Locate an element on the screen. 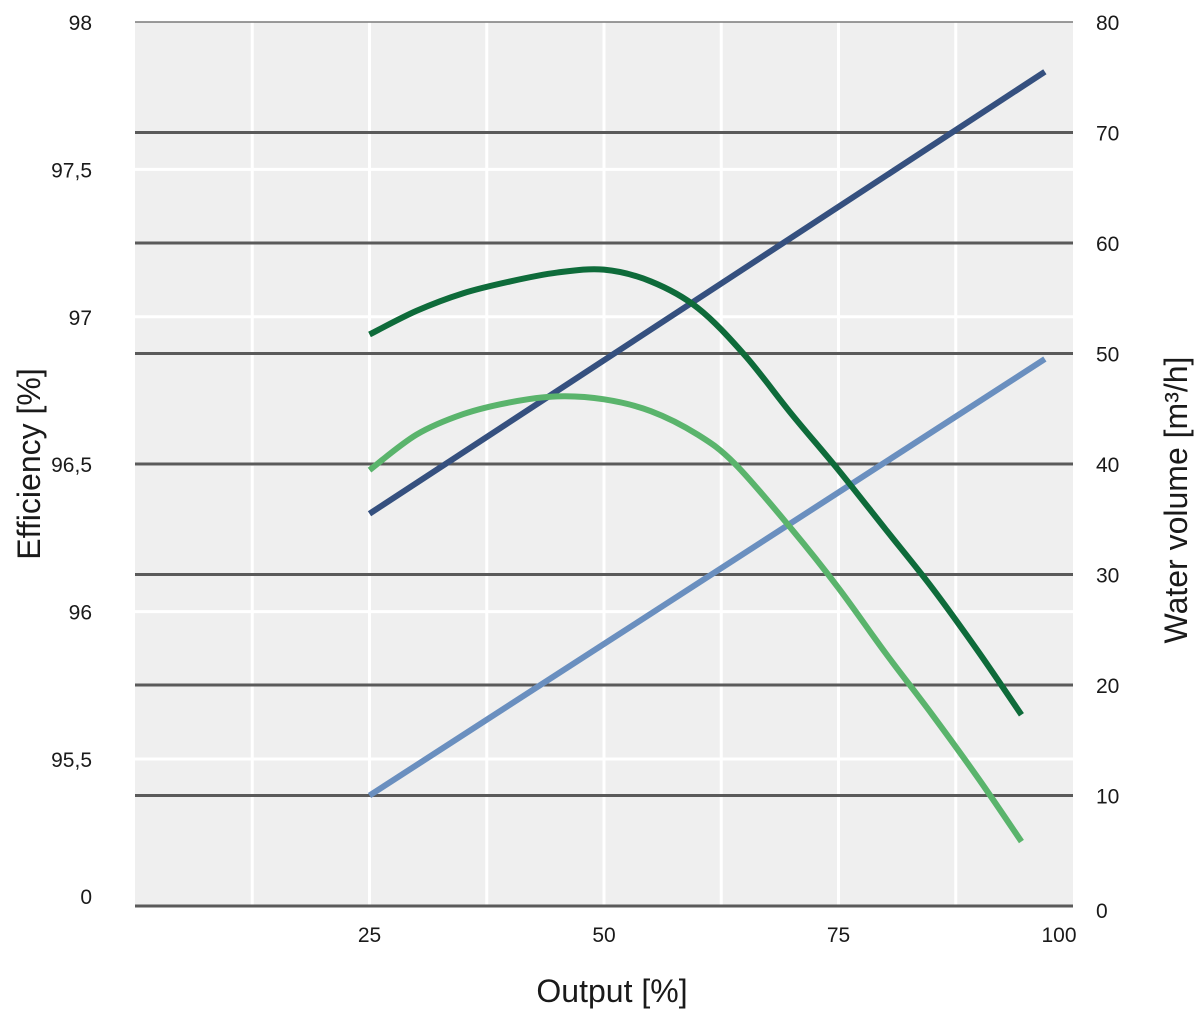  left-axis-title: Efficiency [%] is located at coordinates (29, 463).